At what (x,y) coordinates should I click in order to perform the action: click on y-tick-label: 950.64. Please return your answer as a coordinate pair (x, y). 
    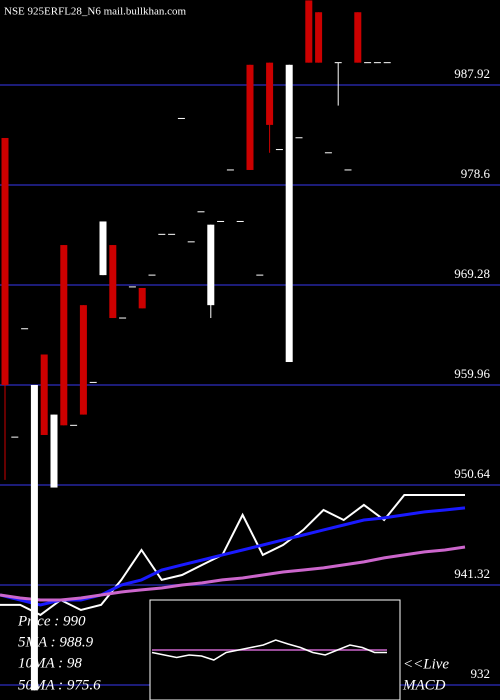
    Looking at the image, I should click on (472, 473).